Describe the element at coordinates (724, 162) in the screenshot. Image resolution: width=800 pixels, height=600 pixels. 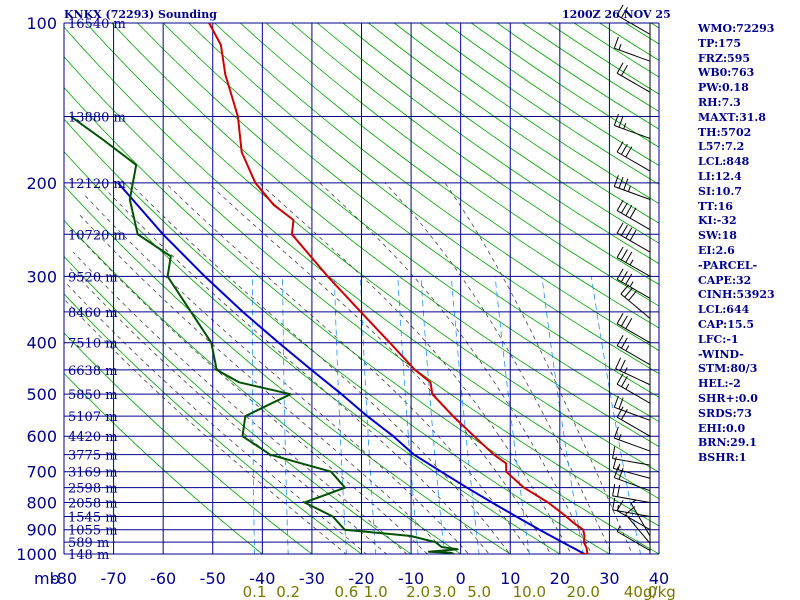
I see `index-entry: LCL:848` at that location.